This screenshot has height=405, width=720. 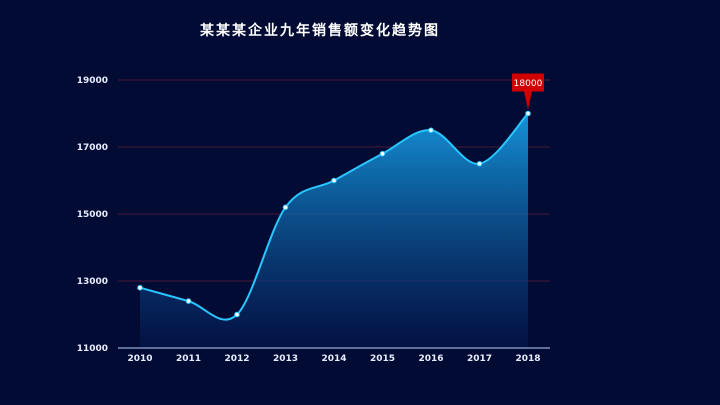 What do you see at coordinates (92, 81) in the screenshot?
I see `y-tick-label: 19000` at bounding box center [92, 81].